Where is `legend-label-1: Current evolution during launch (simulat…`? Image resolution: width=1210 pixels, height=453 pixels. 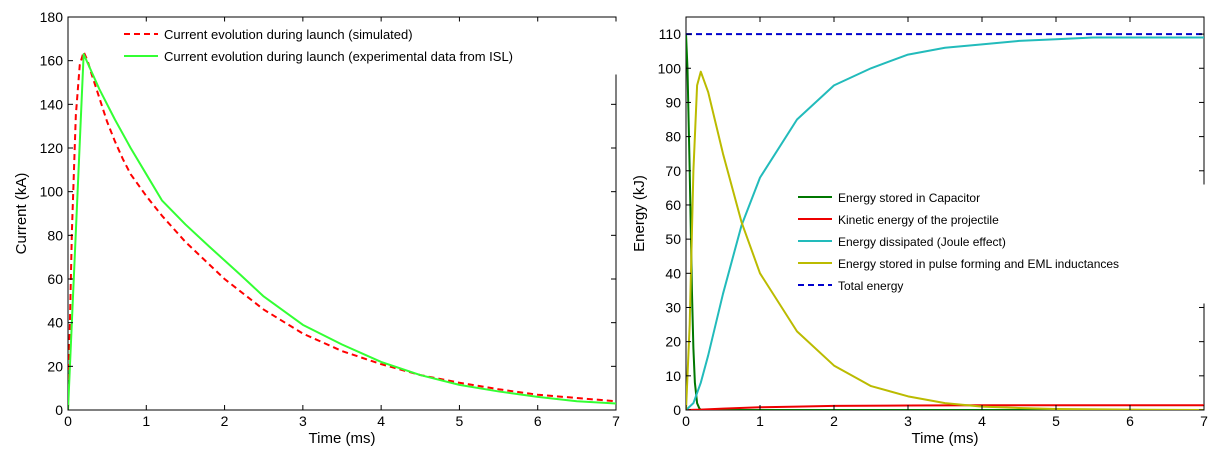 legend-label-1: Current evolution during launch (simulat… is located at coordinates (288, 34).